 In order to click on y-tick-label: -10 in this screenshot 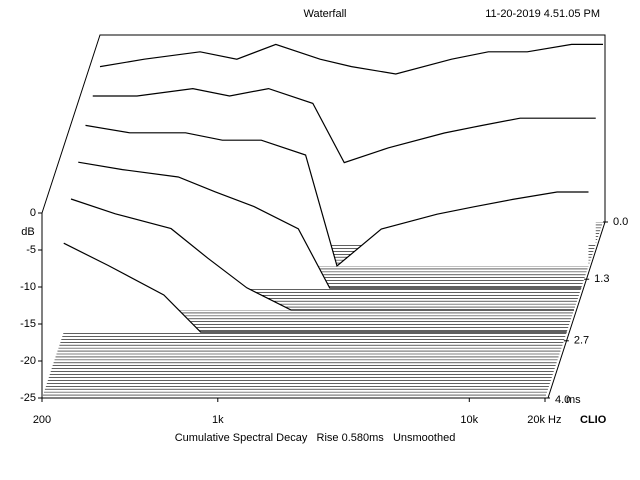, I will do `click(28, 287)`.